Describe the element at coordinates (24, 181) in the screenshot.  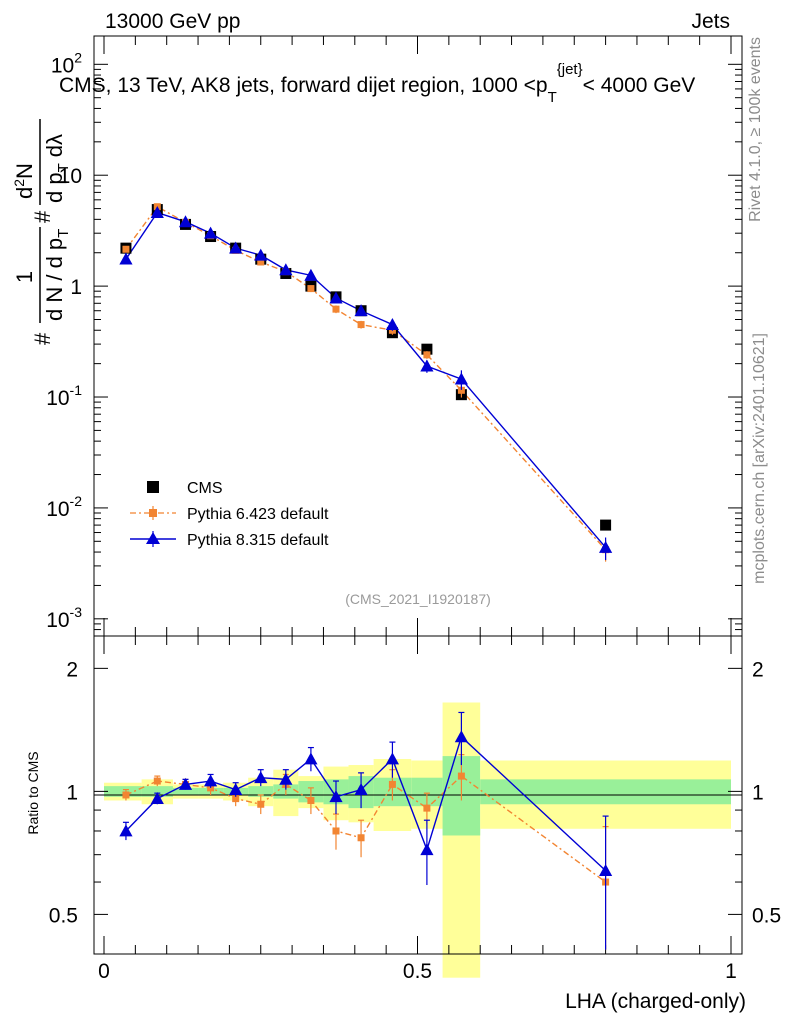
I see `y-label-d2n: d2N` at that location.